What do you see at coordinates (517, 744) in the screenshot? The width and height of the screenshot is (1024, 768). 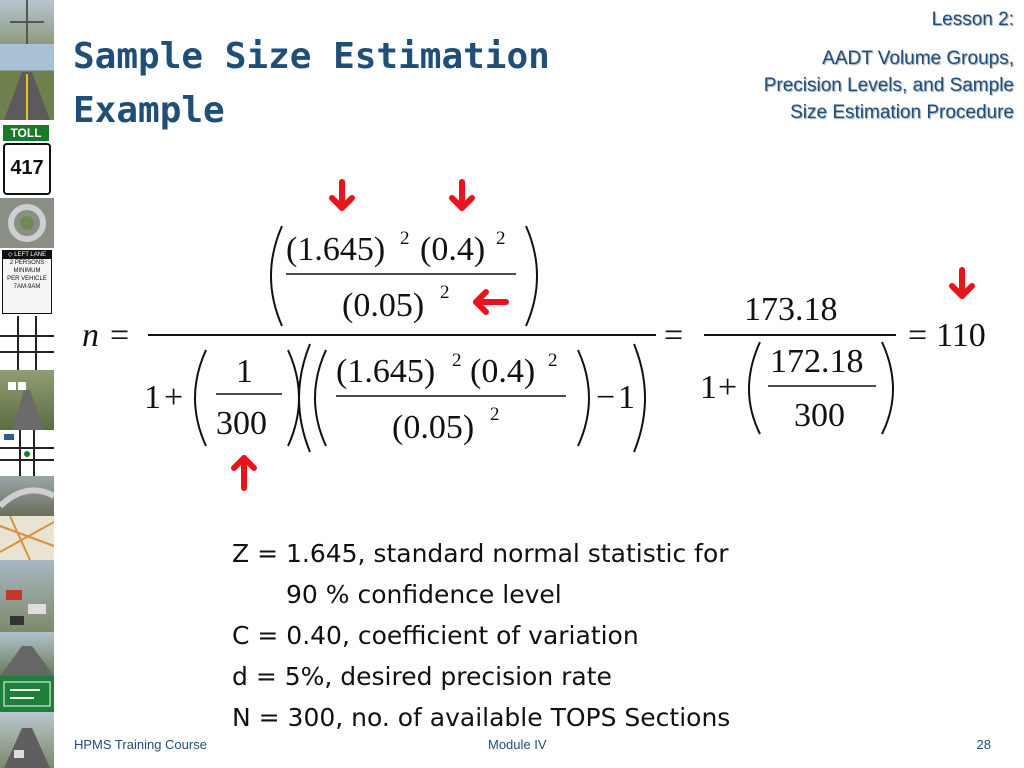 I see `footer-module: Module IV` at bounding box center [517, 744].